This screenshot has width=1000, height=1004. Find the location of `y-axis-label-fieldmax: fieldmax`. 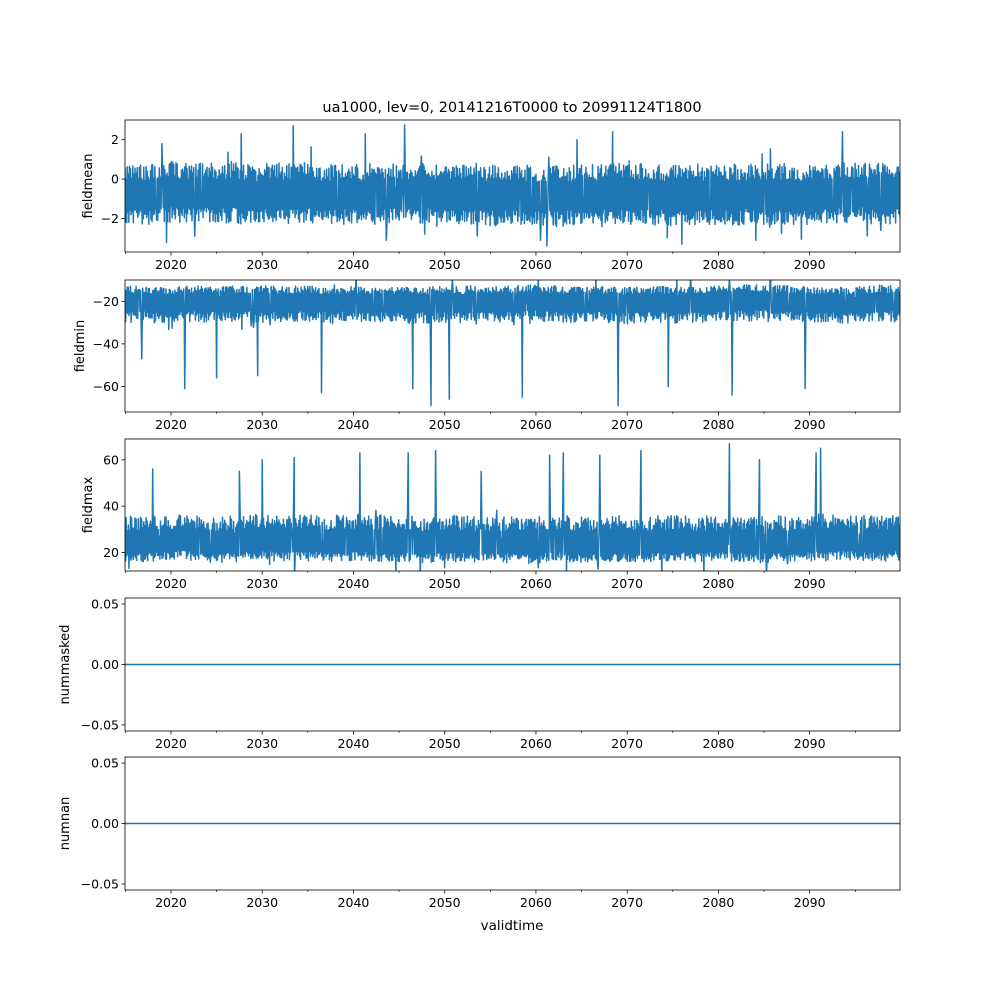

y-axis-label-fieldmax: fieldmax is located at coordinates (88, 505).